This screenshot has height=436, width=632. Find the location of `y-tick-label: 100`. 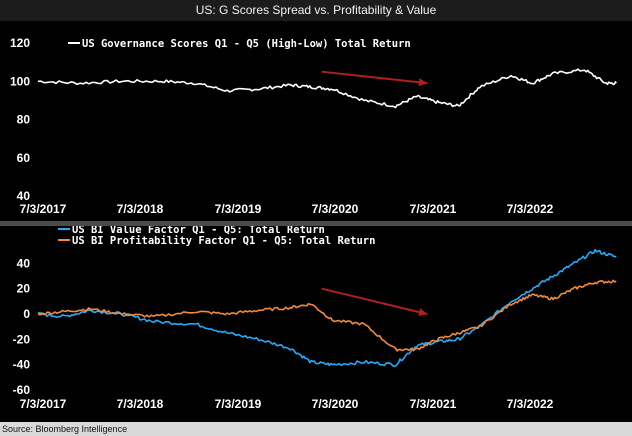

y-tick-label: 100 is located at coordinates (20, 81).